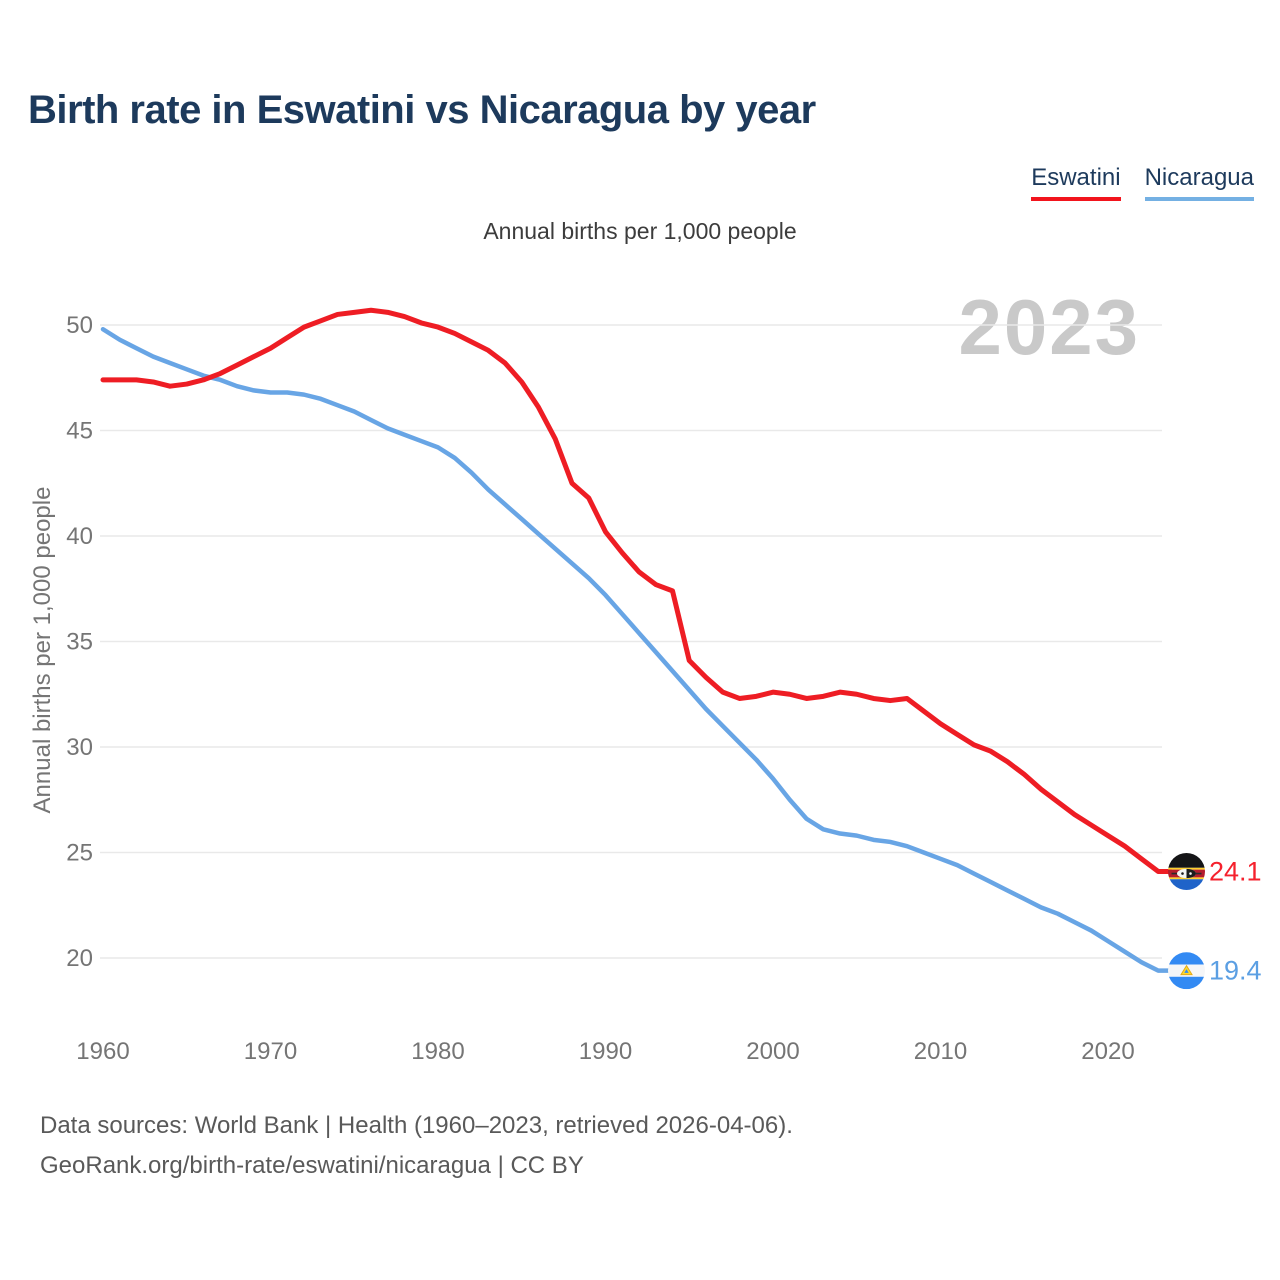  What do you see at coordinates (1049, 327) in the screenshot?
I see `watermark-year: 2023` at bounding box center [1049, 327].